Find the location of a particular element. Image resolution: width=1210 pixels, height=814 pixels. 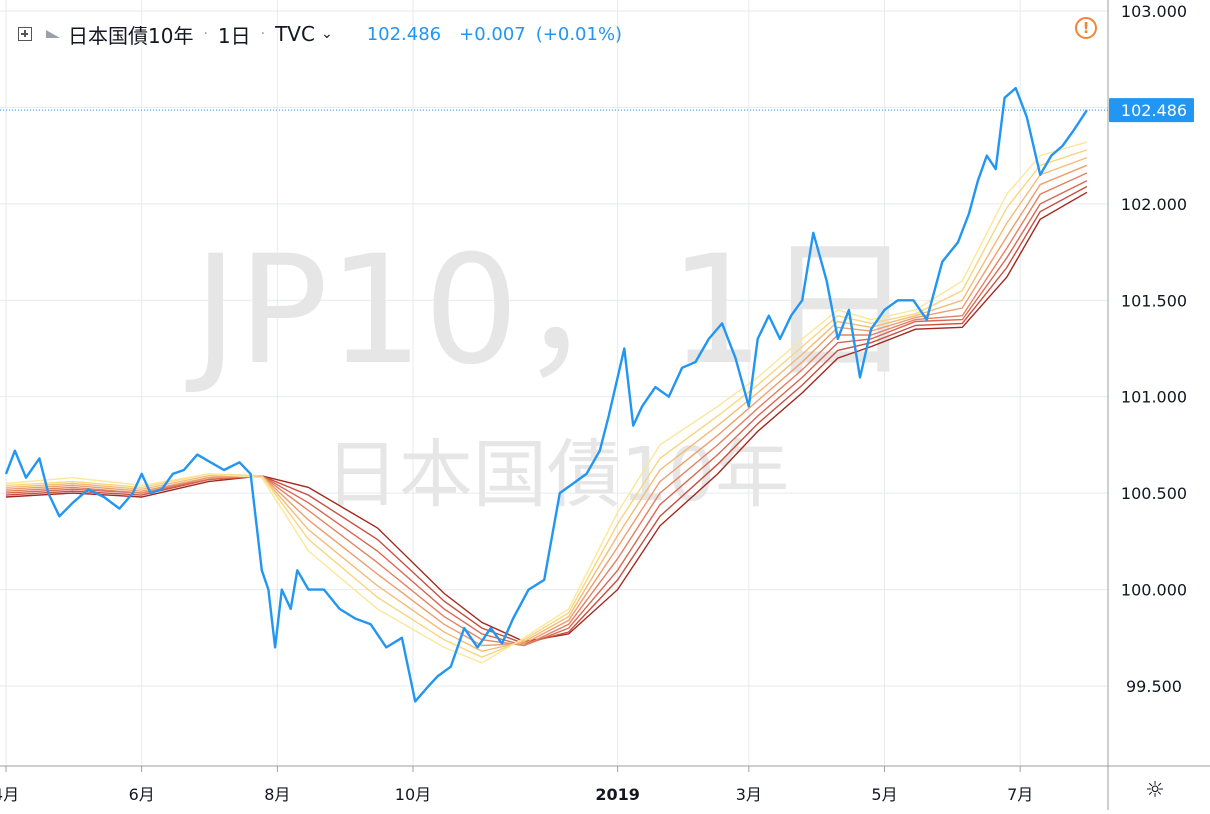

exchange-label: TVC is located at coordinates (295, 34).